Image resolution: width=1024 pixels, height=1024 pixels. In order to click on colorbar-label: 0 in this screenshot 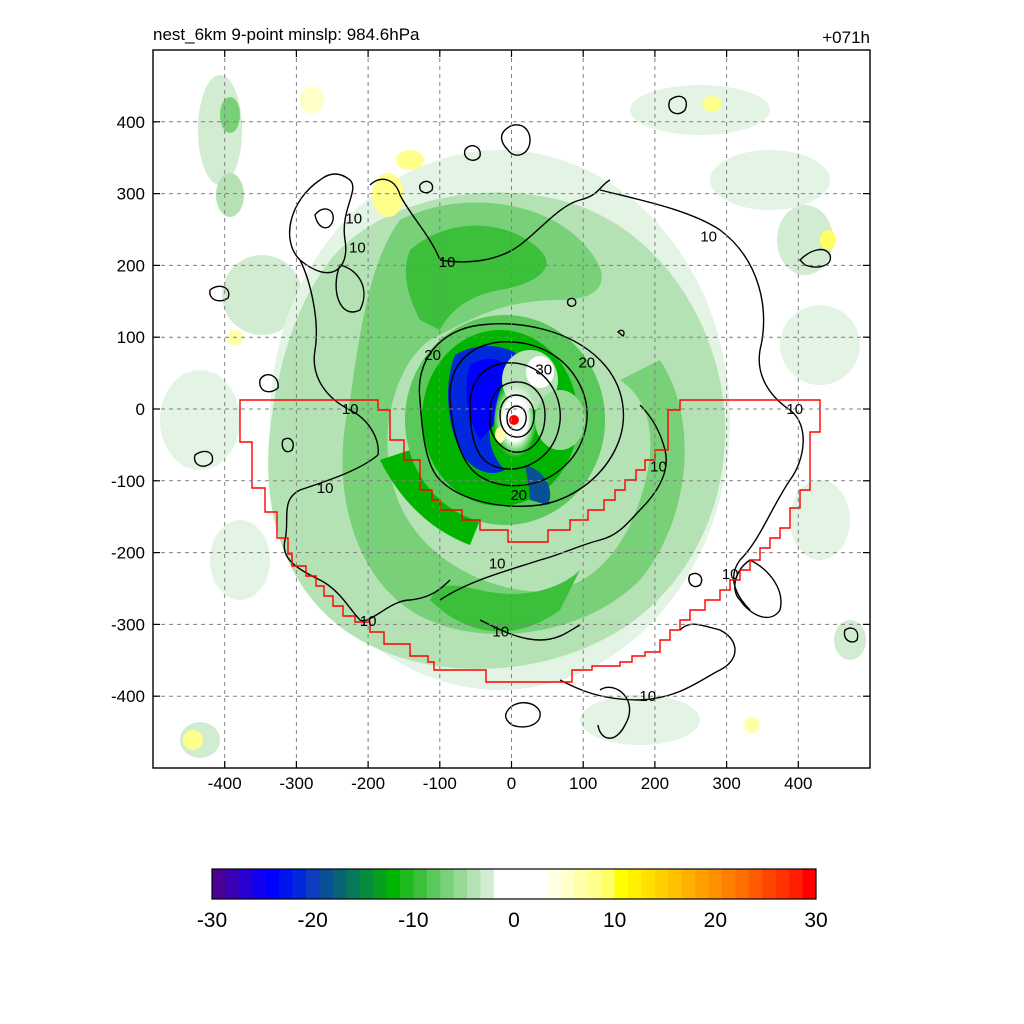, I will do `click(514, 920)`.